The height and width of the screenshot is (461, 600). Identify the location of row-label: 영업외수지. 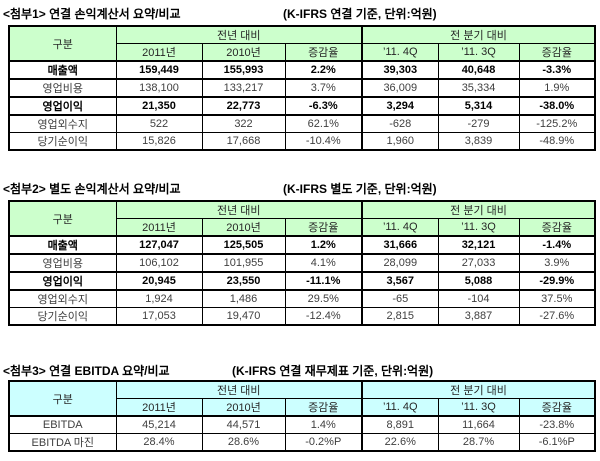
(62, 123).